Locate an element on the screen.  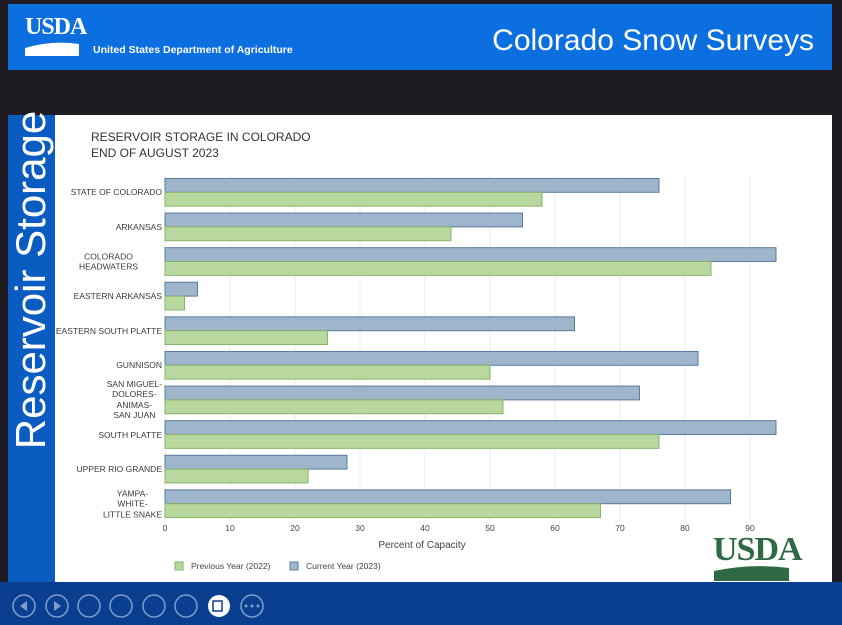
slide-title: Colorado Snow Surveys is located at coordinates (653, 40).